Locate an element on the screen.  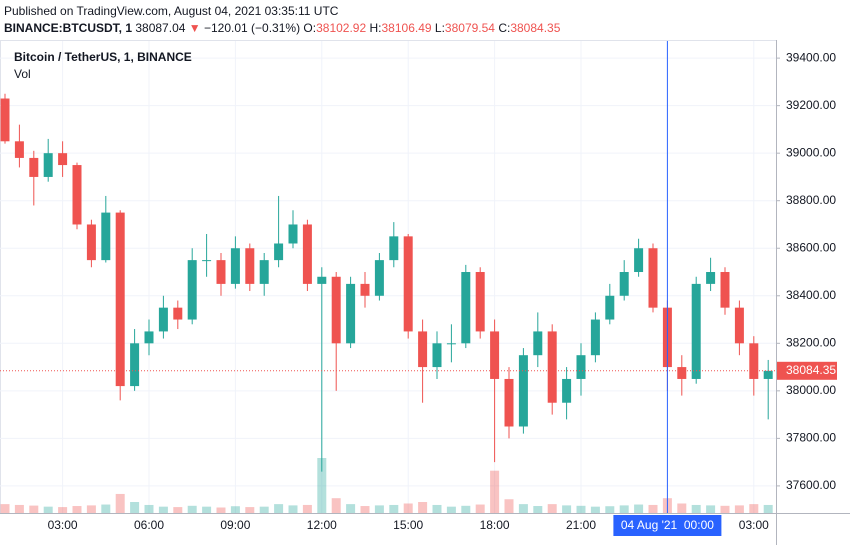
last-price-label: 38084.35 is located at coordinates (811, 370).